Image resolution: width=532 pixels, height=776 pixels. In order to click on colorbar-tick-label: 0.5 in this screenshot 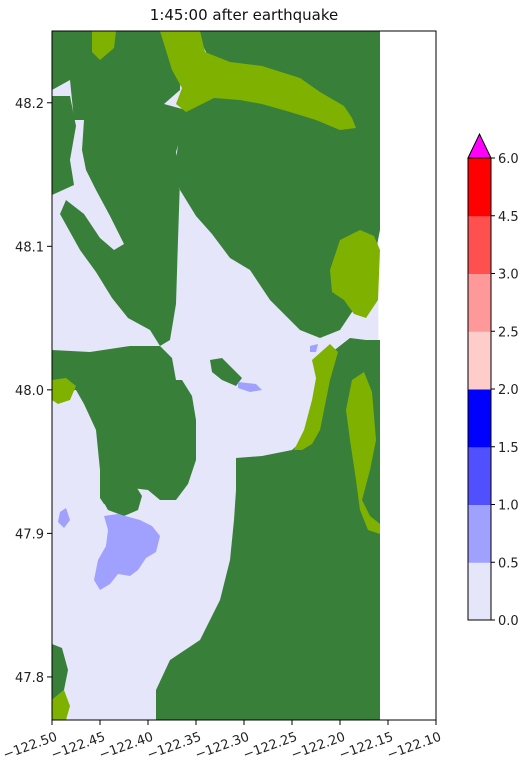, I will do `click(508, 563)`.